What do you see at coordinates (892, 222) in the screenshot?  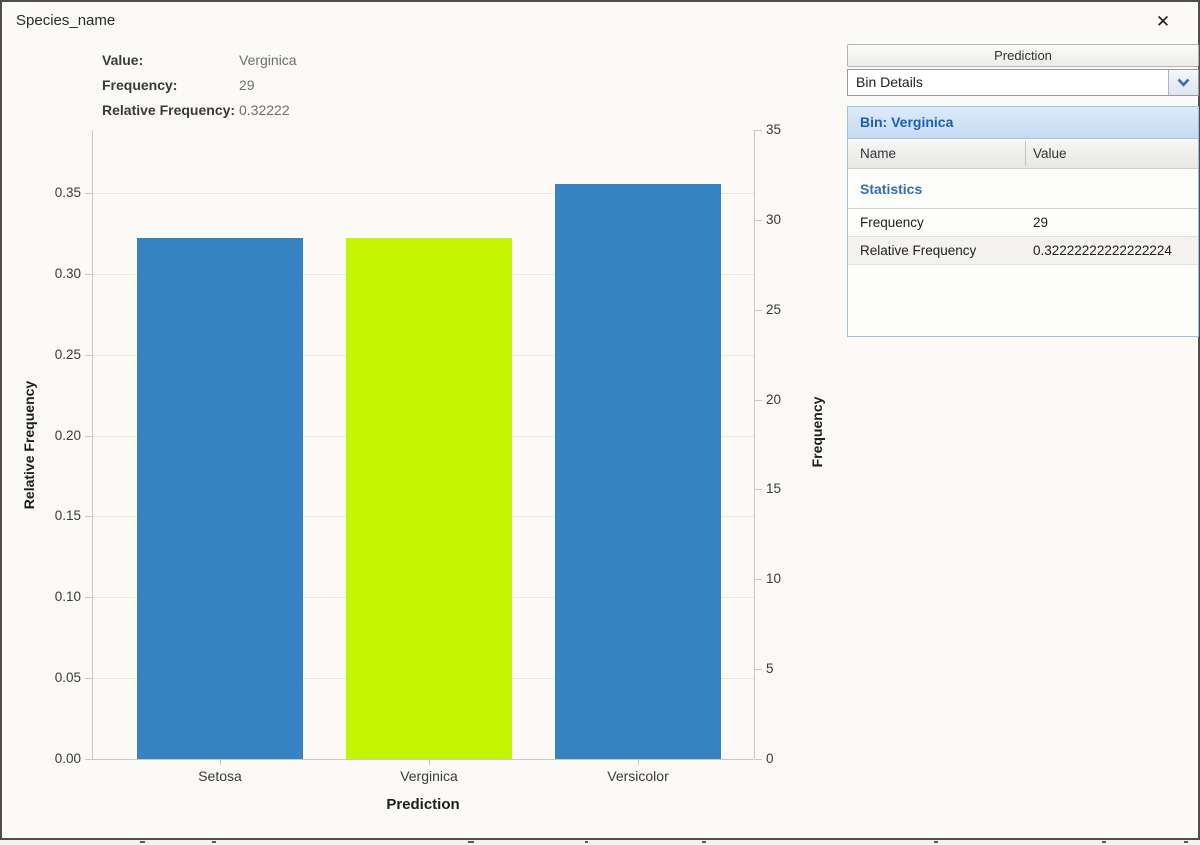 I see `stat-name: Frequency` at bounding box center [892, 222].